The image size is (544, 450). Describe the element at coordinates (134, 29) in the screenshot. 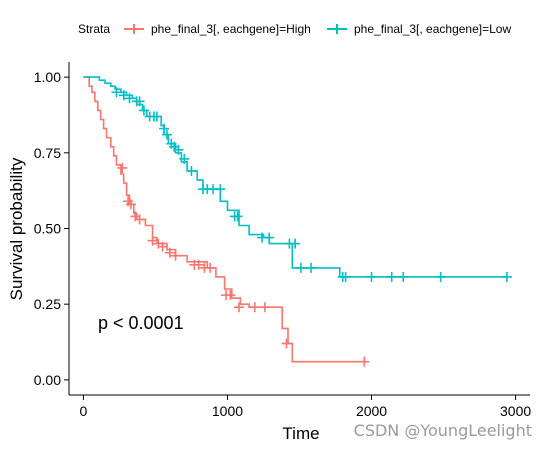

I see `legend-key-high` at that location.